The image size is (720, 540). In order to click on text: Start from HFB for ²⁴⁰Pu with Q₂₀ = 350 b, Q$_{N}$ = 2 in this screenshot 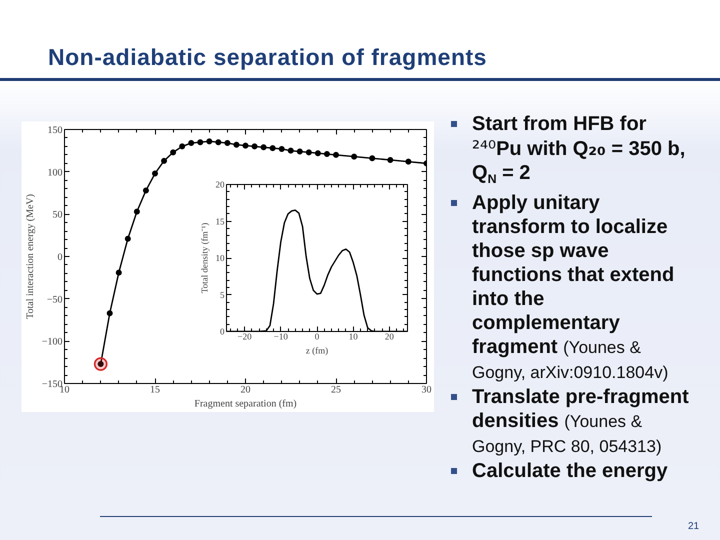, I will do `click(579, 149)`.